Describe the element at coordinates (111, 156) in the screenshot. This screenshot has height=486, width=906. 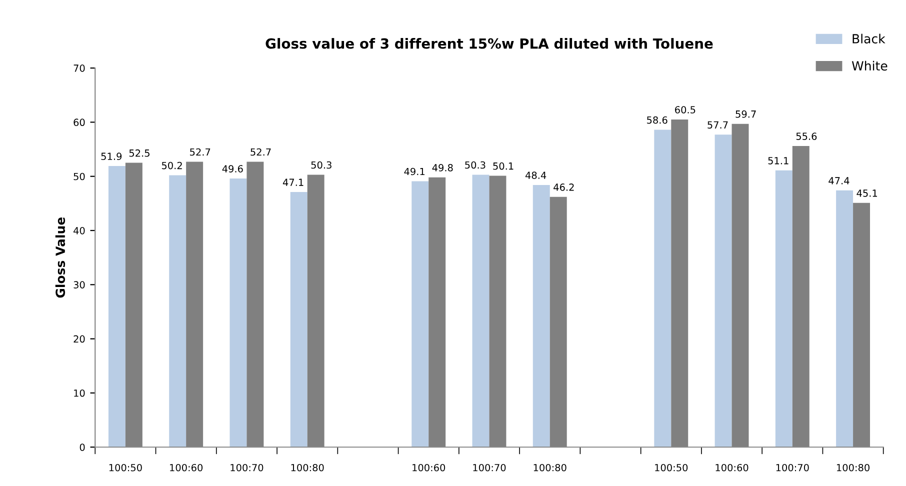
I see `data-label: 51.9` at that location.